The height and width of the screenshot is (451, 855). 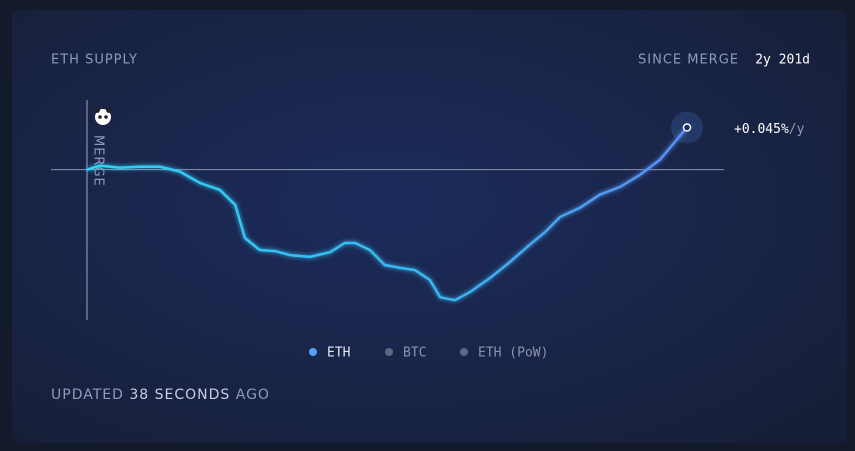 I want to click on updated-suffix: AGO, so click(x=253, y=395).